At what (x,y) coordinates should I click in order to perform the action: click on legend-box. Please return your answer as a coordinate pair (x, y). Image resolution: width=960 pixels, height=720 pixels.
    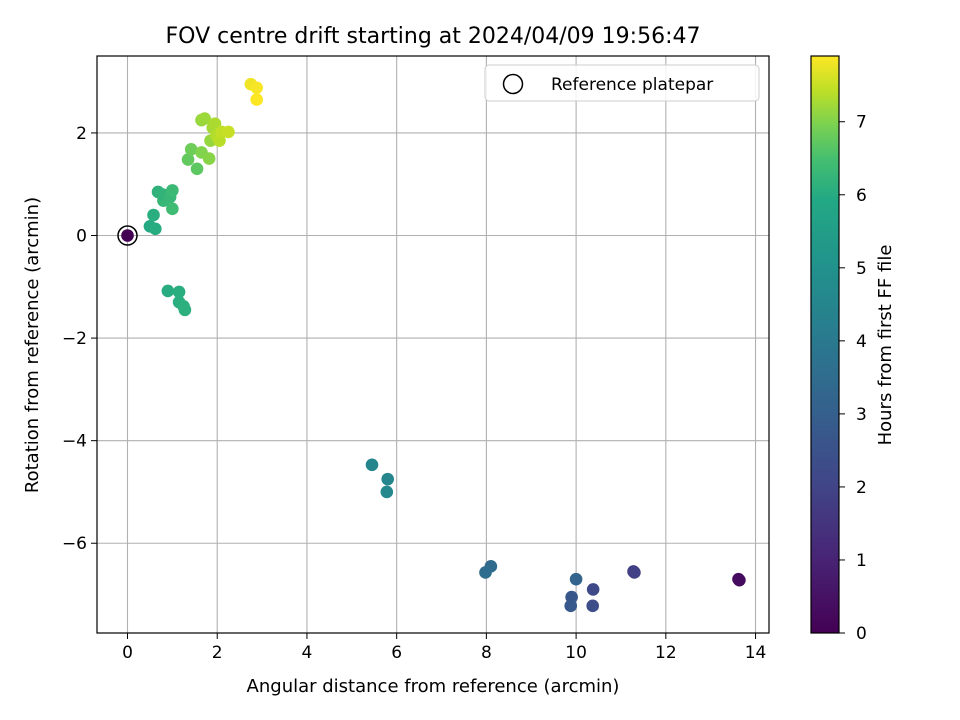
    Looking at the image, I should click on (622, 83).